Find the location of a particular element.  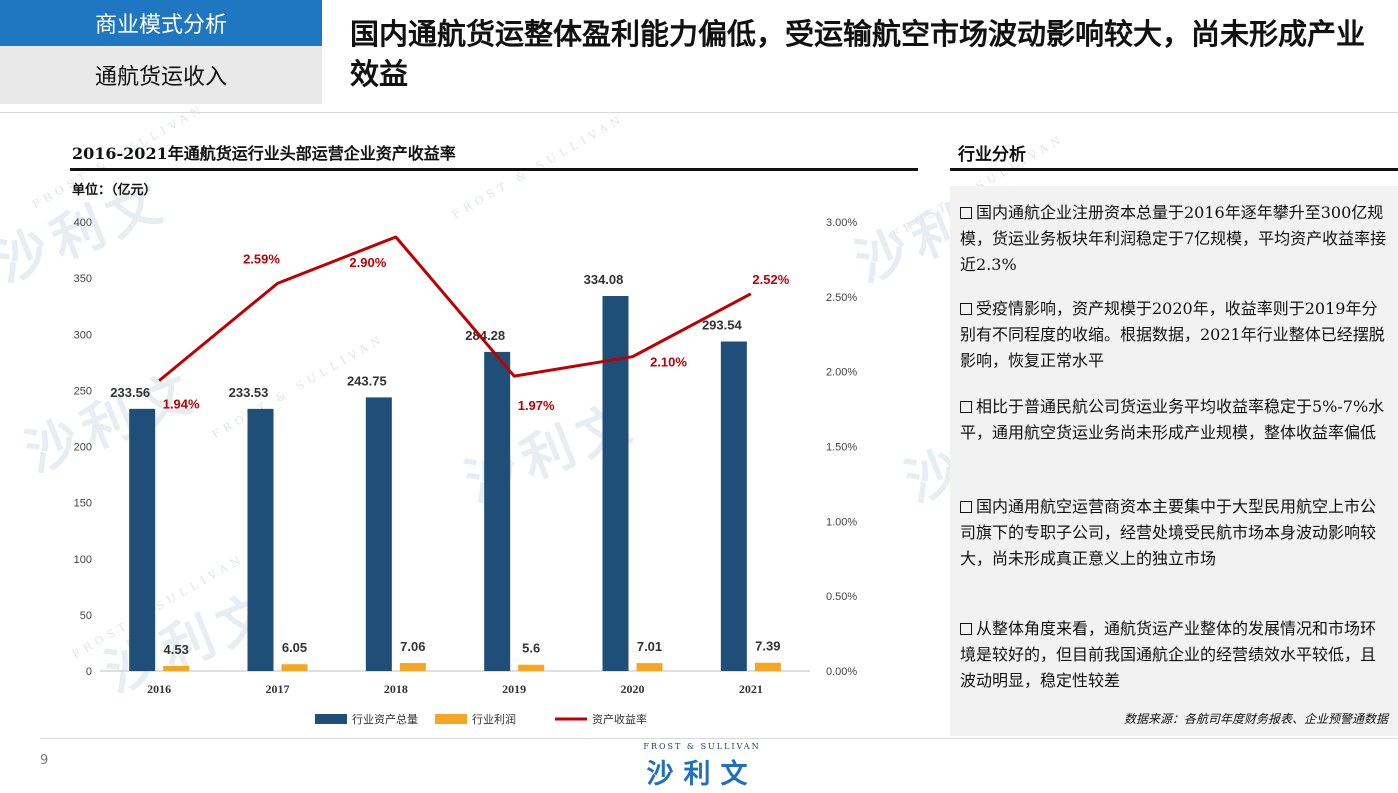

chart-unit-label: 单位：（亿元） is located at coordinates (114, 190).